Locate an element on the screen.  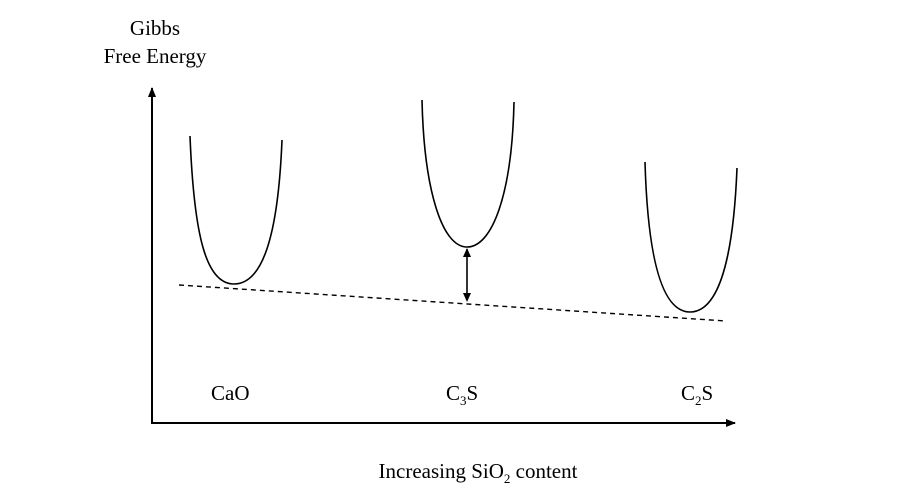
phase-label-c3s-tail: S is located at coordinates (472, 393).